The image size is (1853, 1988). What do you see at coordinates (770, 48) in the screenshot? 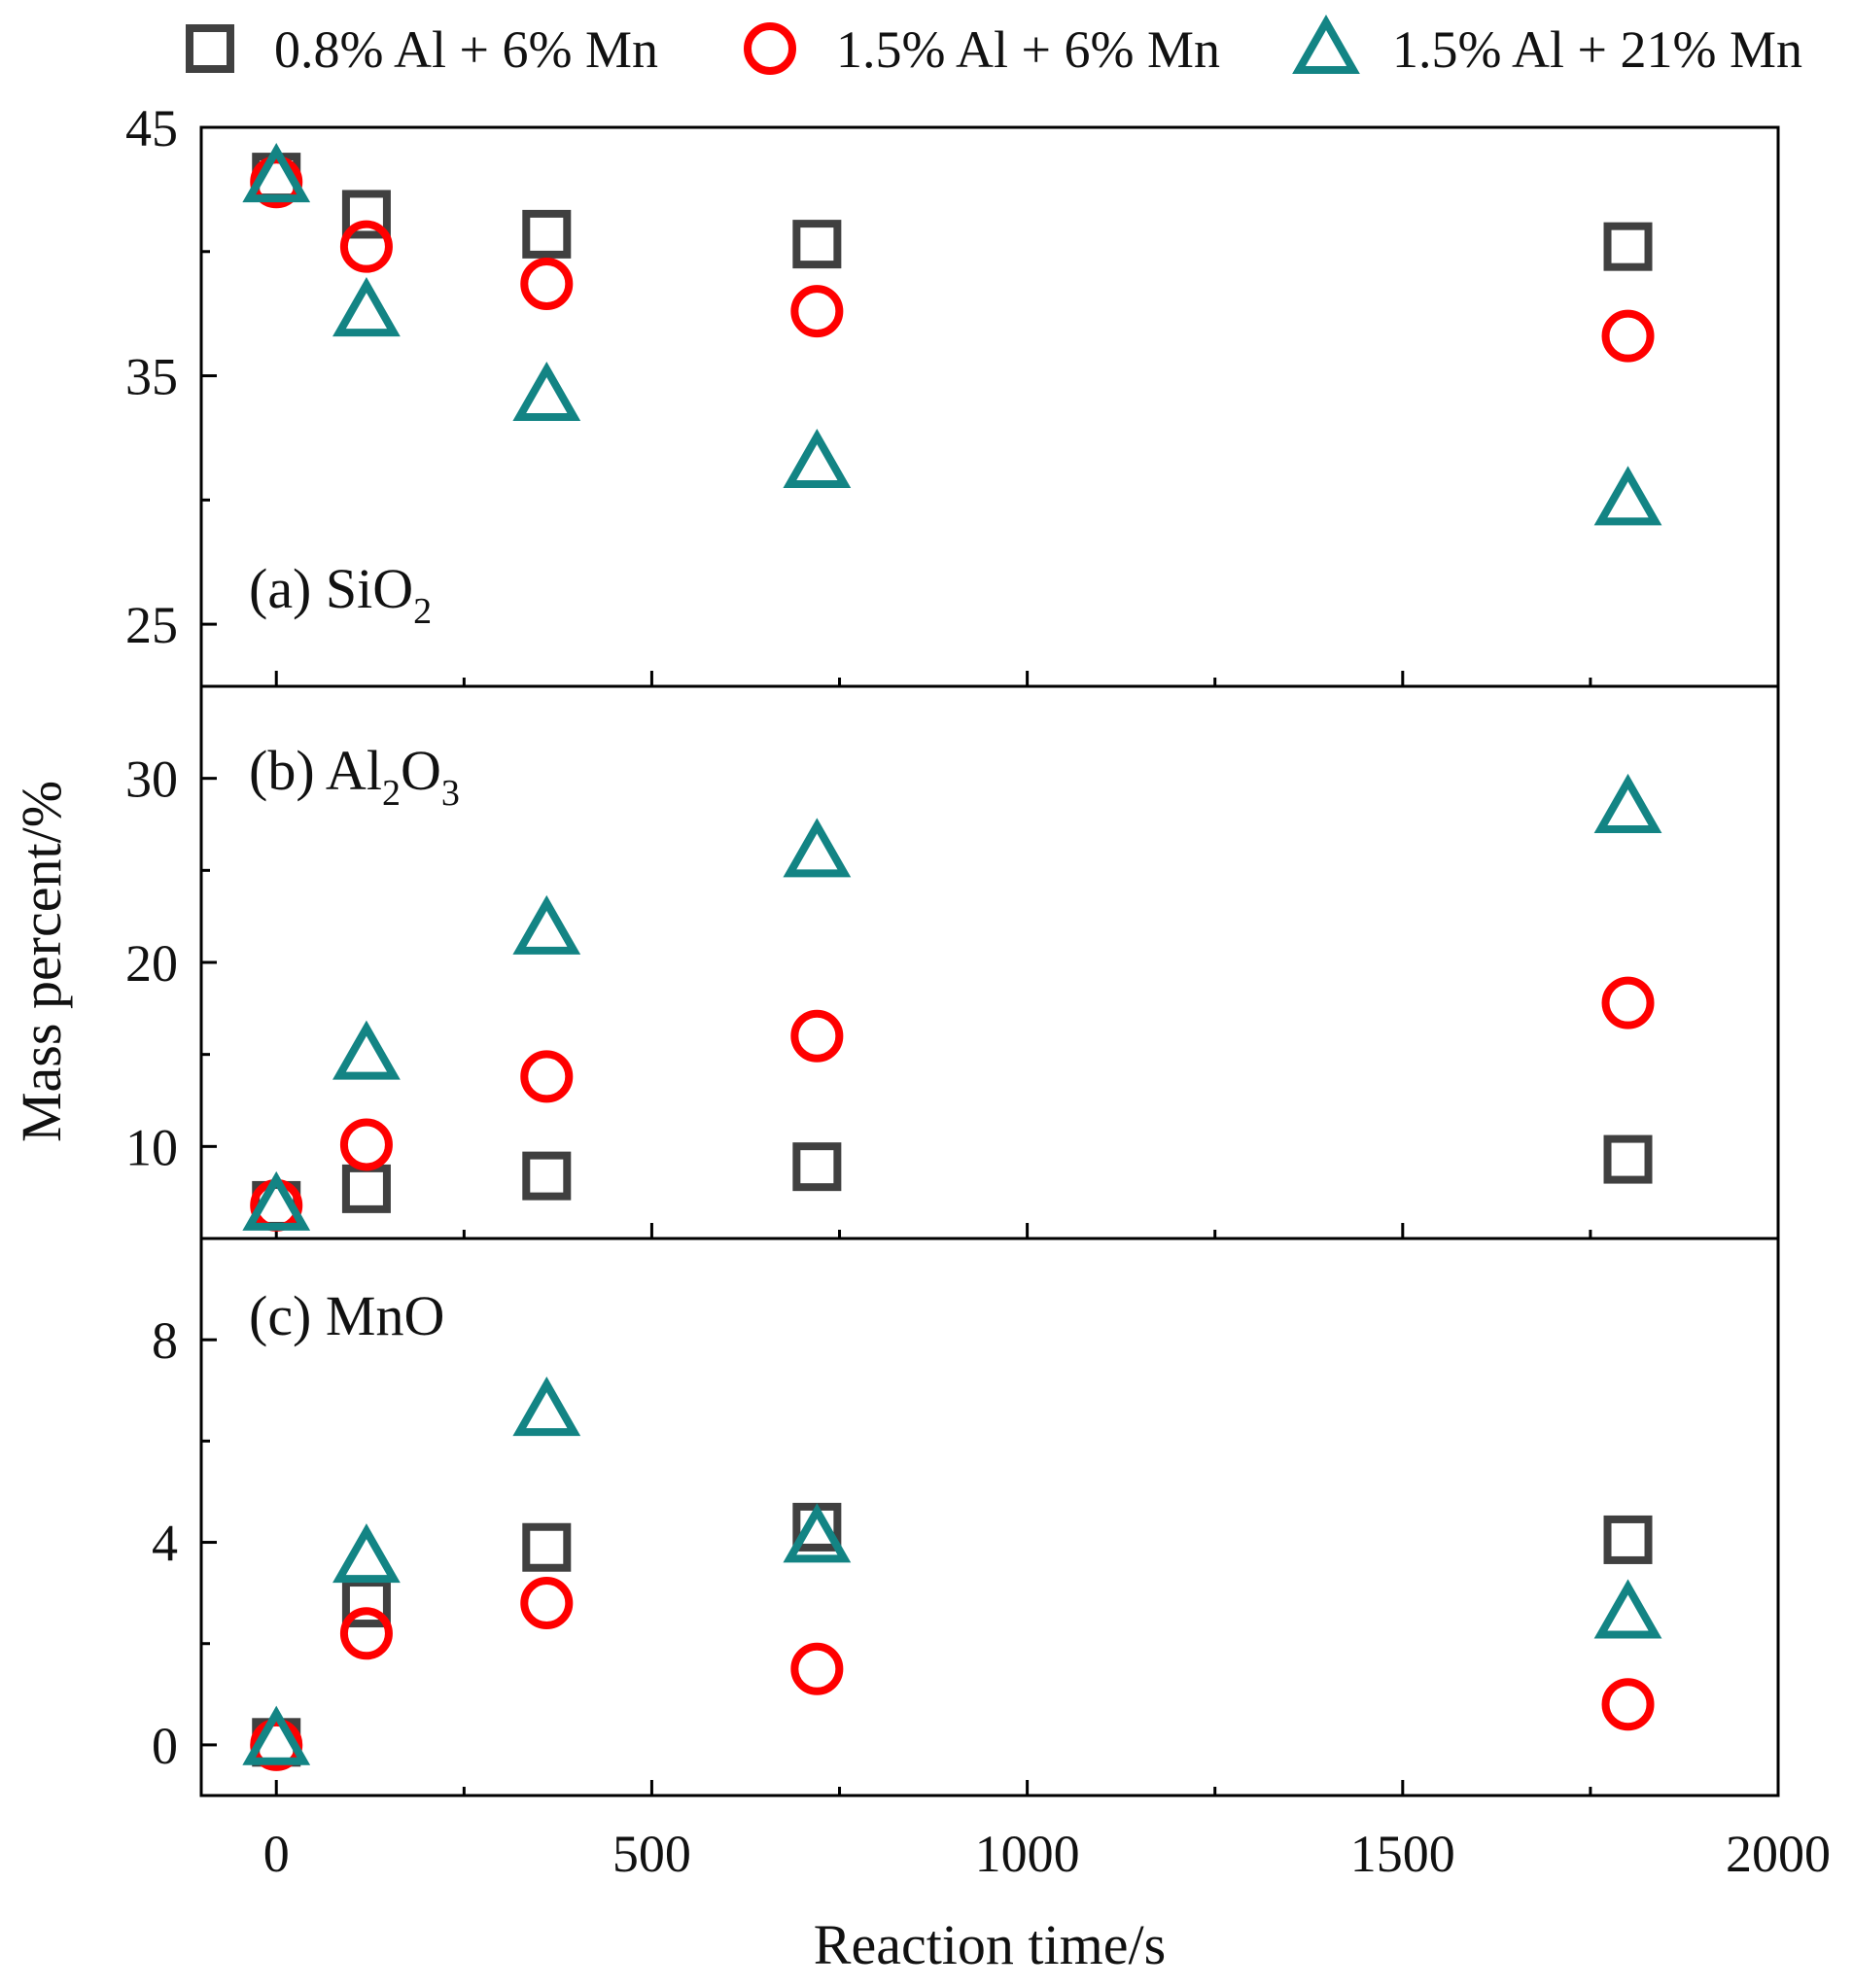
I see `legend-marker-circle` at bounding box center [770, 48].